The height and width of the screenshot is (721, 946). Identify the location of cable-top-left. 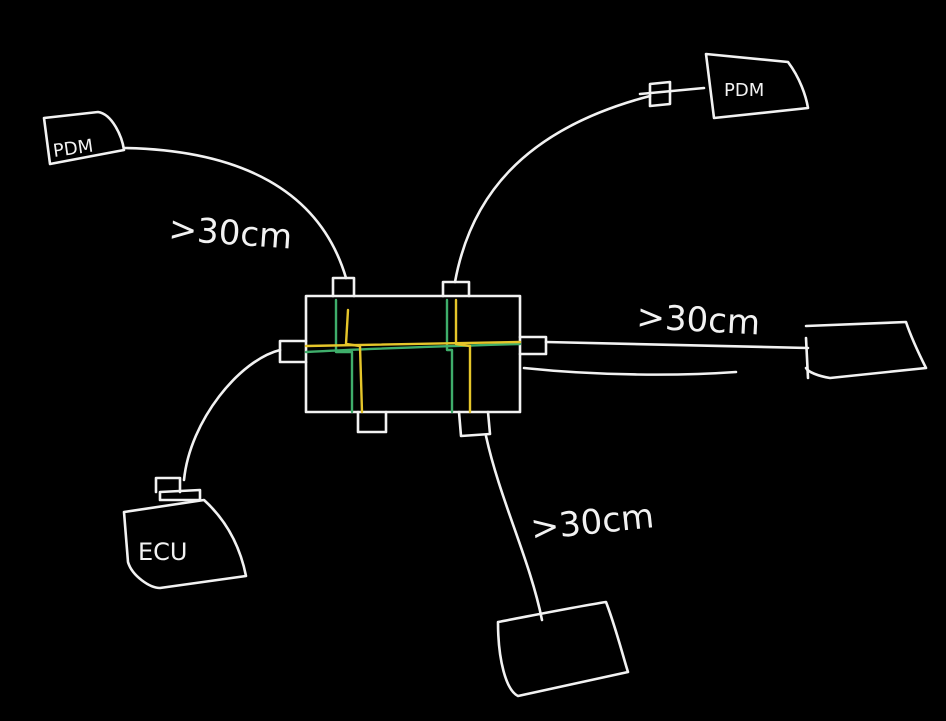
(235, 213).